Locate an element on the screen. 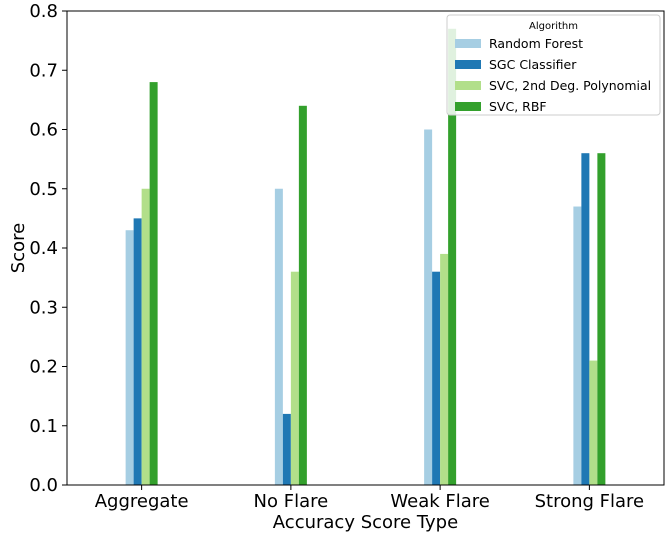 The height and width of the screenshot is (538, 669). x-tick-label: Strong Flare is located at coordinates (590, 501).